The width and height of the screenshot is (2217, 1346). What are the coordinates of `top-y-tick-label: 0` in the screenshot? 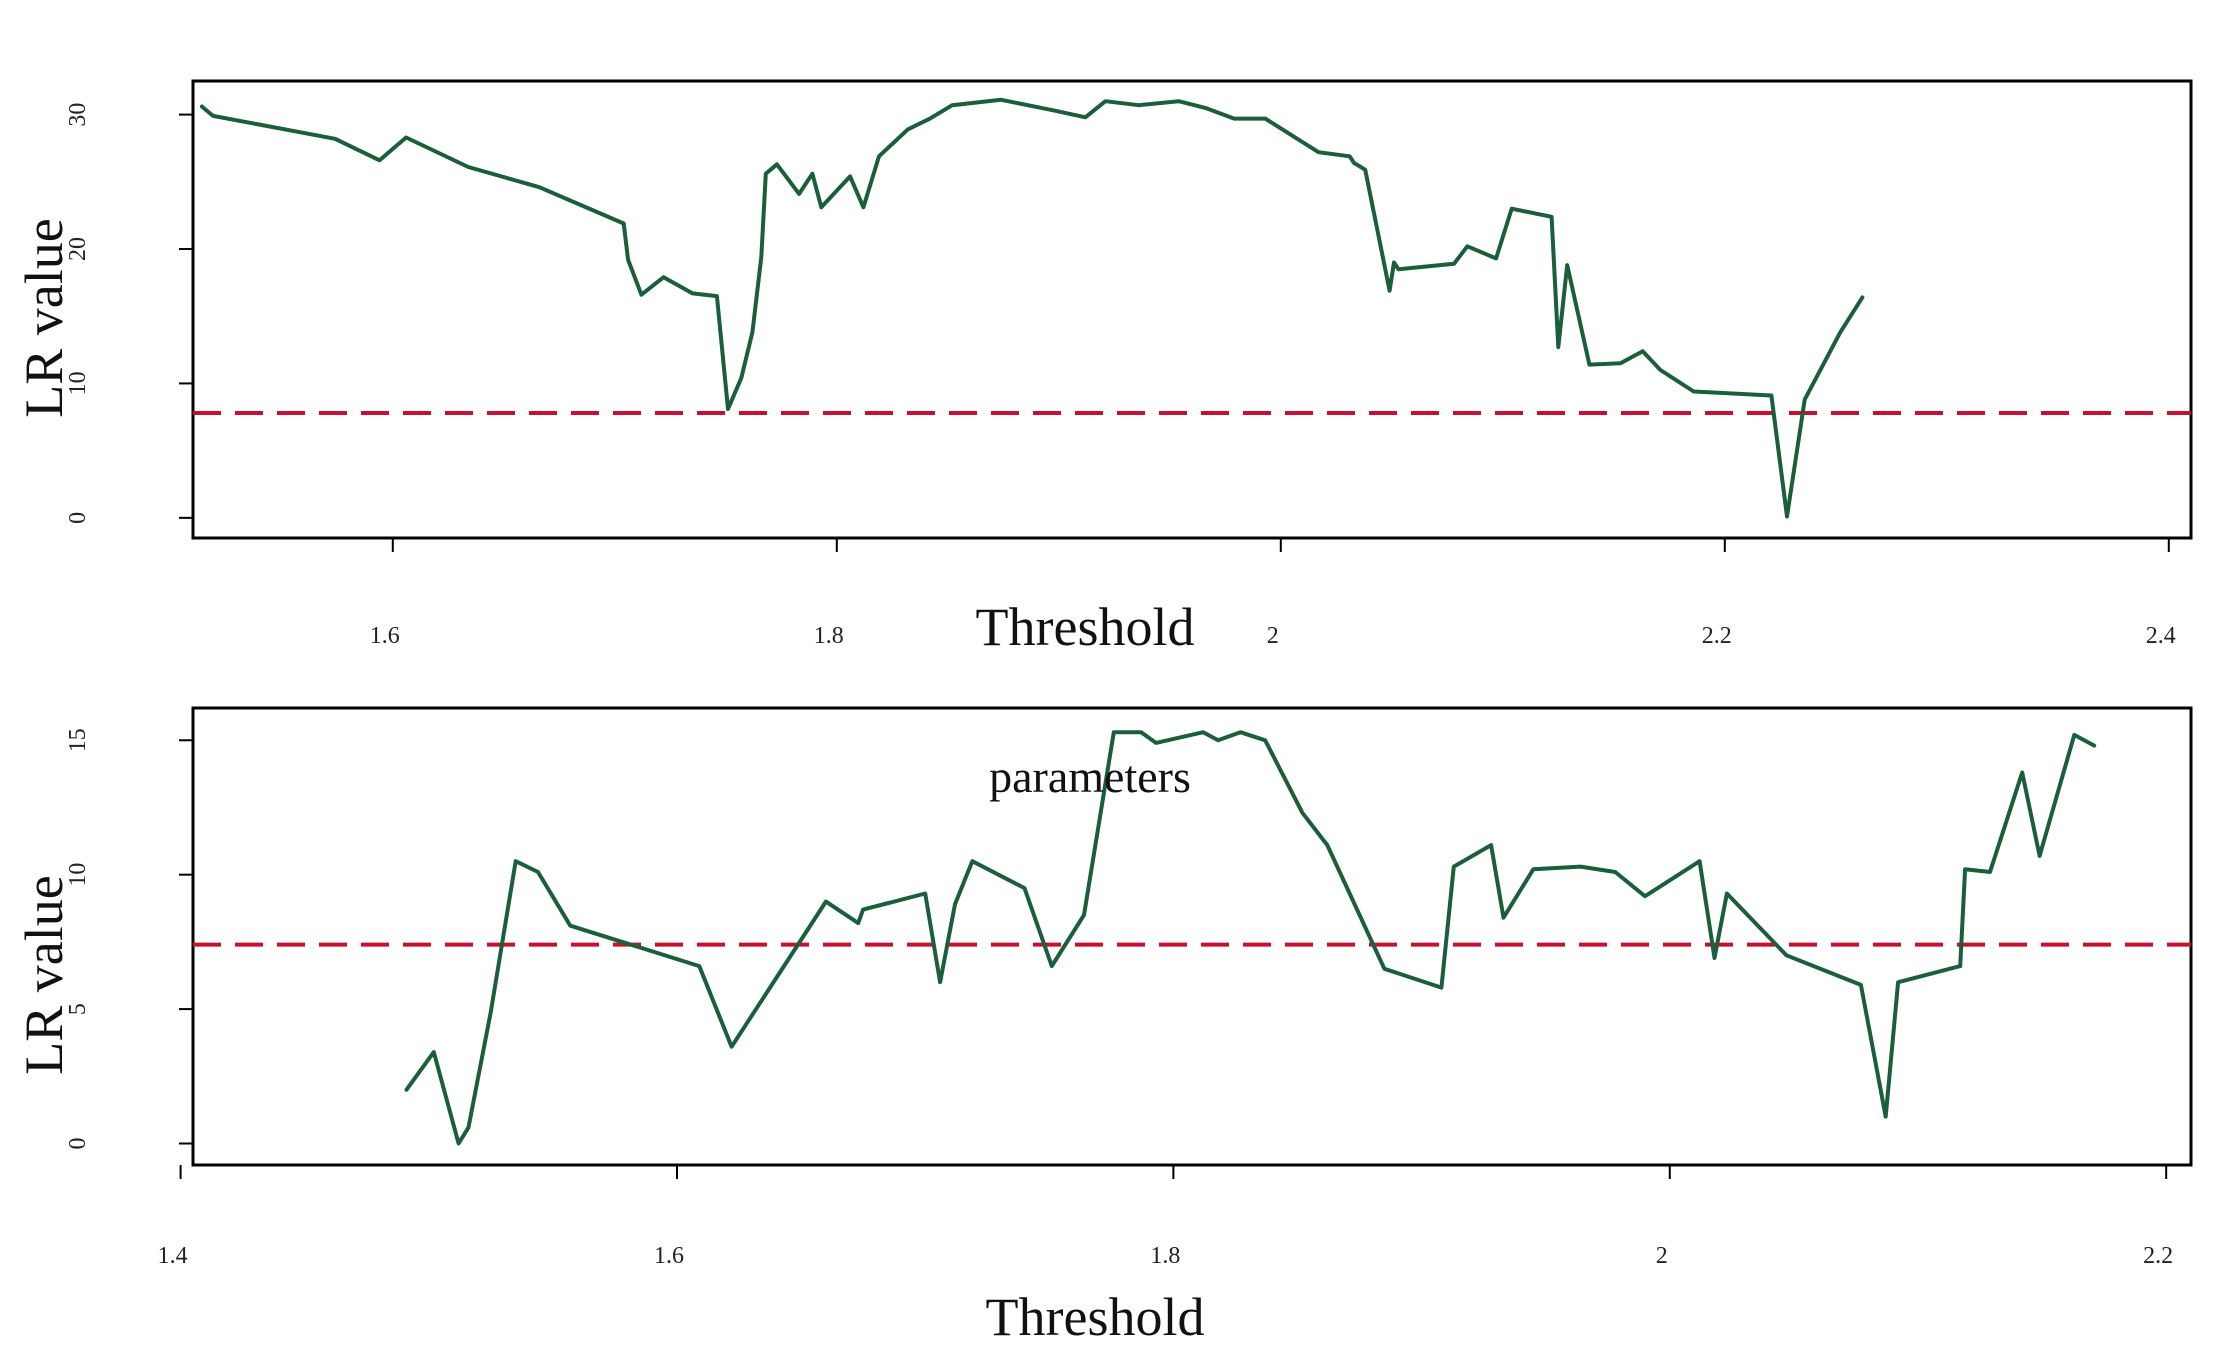 It's located at (78, 518).